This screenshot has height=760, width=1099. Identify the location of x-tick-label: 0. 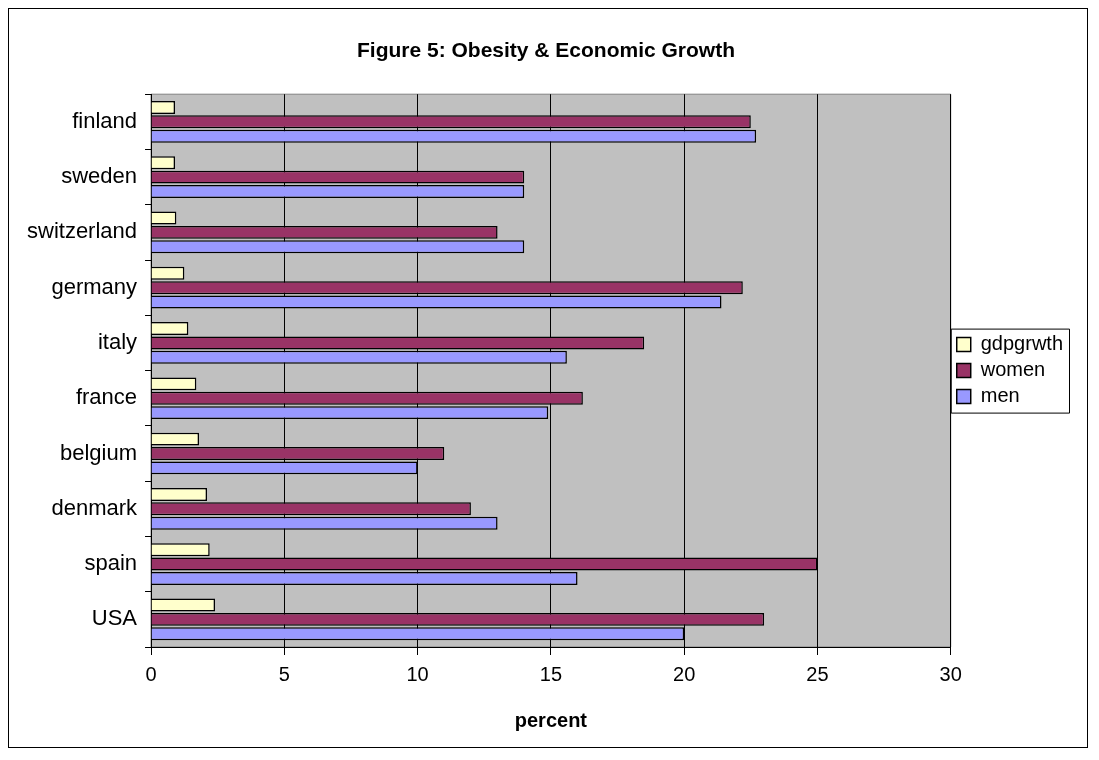
(151, 673).